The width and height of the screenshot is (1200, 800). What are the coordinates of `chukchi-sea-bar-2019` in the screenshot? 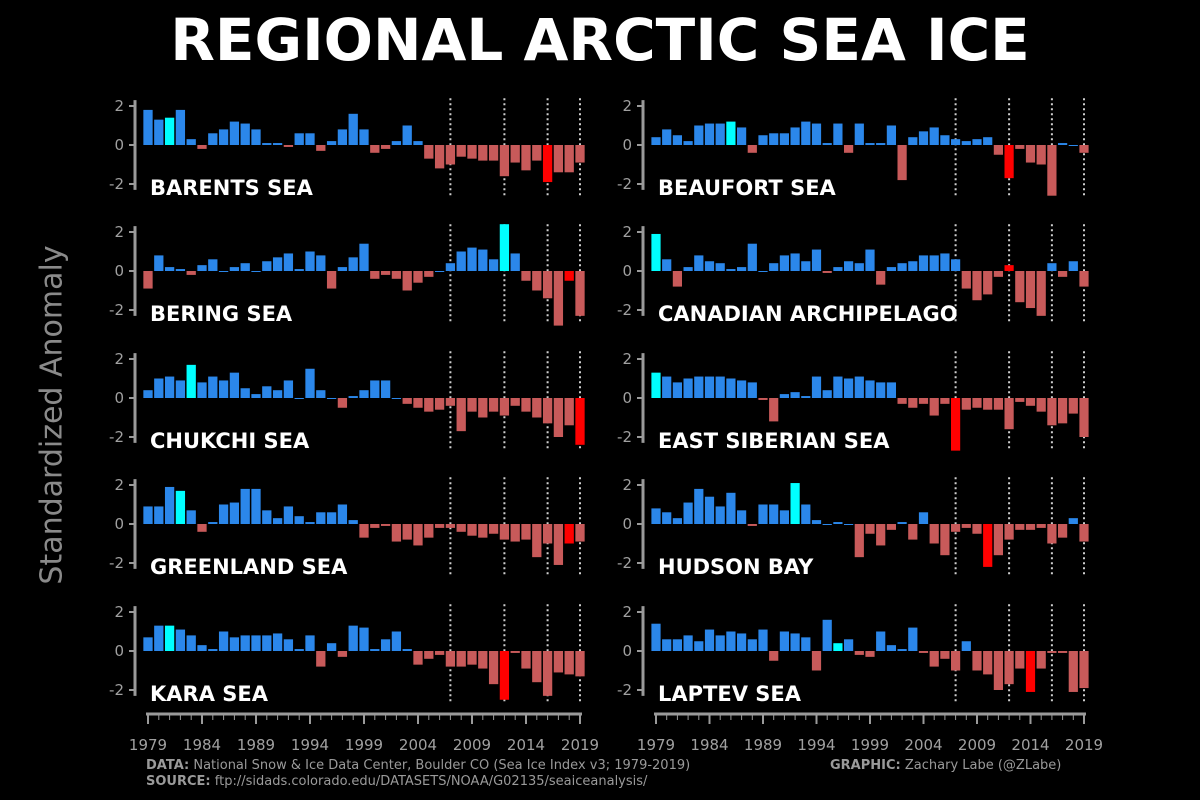 It's located at (580, 421).